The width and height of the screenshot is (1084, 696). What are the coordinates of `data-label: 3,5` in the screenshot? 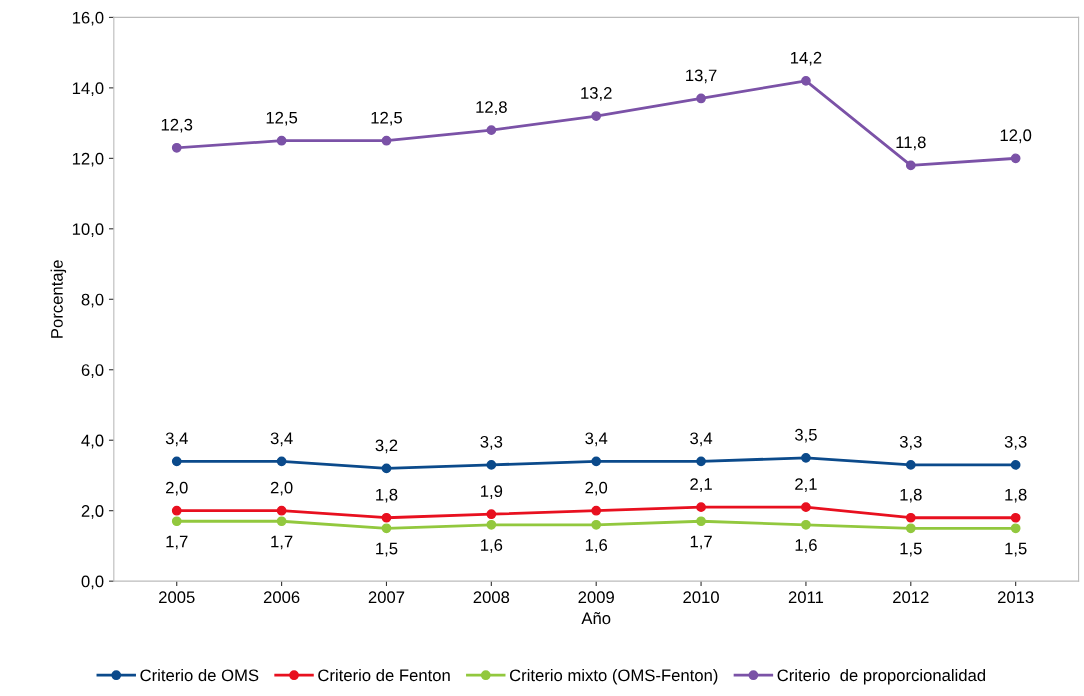 It's located at (805, 435).